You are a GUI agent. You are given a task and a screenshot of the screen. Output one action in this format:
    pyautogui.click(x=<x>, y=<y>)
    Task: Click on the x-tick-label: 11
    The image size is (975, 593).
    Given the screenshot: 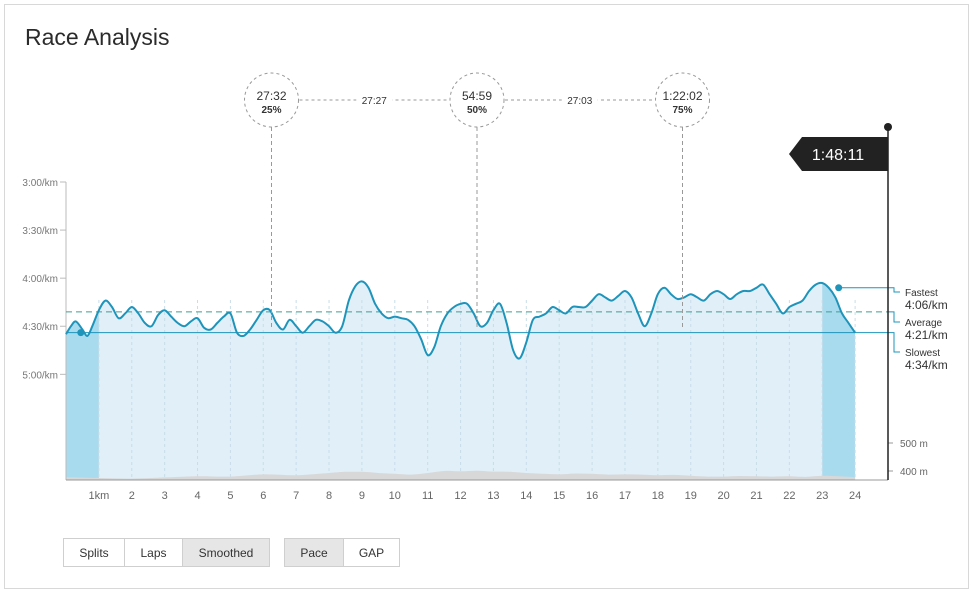 What is the action you would take?
    pyautogui.click(x=427, y=496)
    